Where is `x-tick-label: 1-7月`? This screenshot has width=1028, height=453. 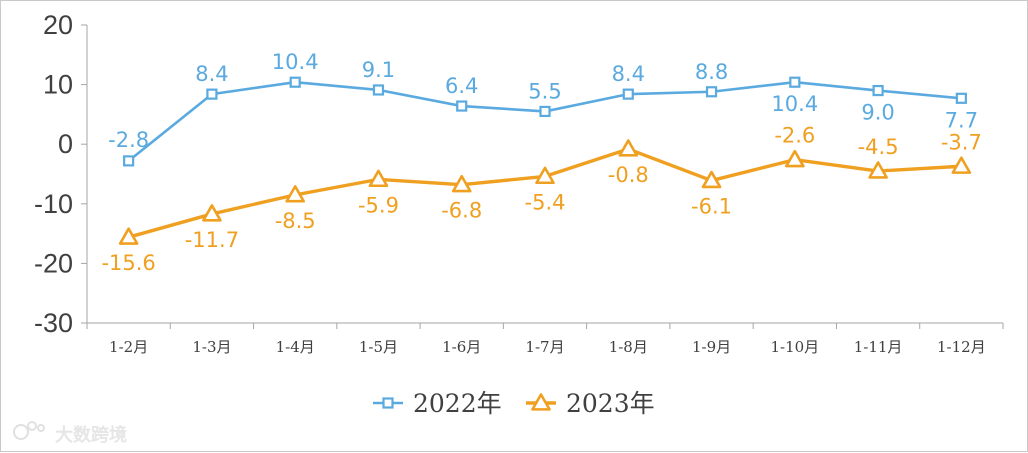
x-tick-label: 1-7月 is located at coordinates (544, 347).